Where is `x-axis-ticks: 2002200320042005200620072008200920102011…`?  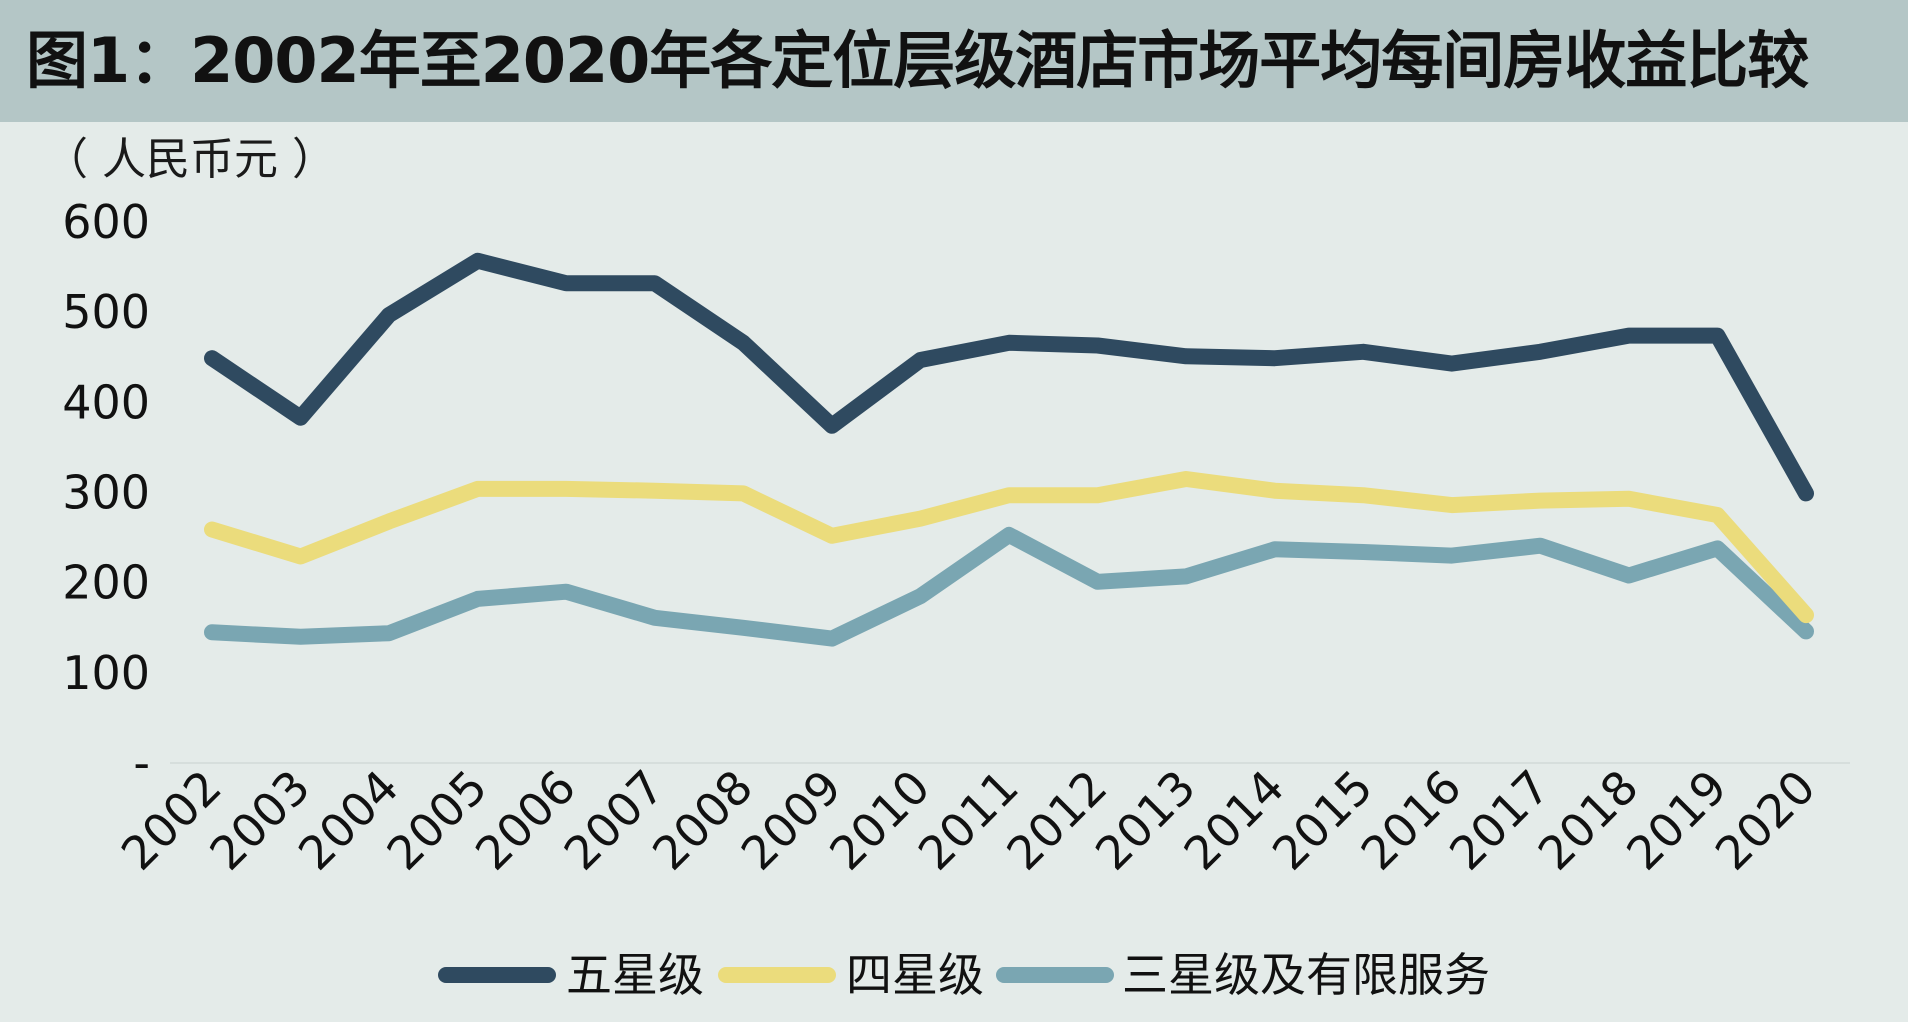
x-axis-ticks: 2002200320042005200620072008200920102011… is located at coordinates (968, 820).